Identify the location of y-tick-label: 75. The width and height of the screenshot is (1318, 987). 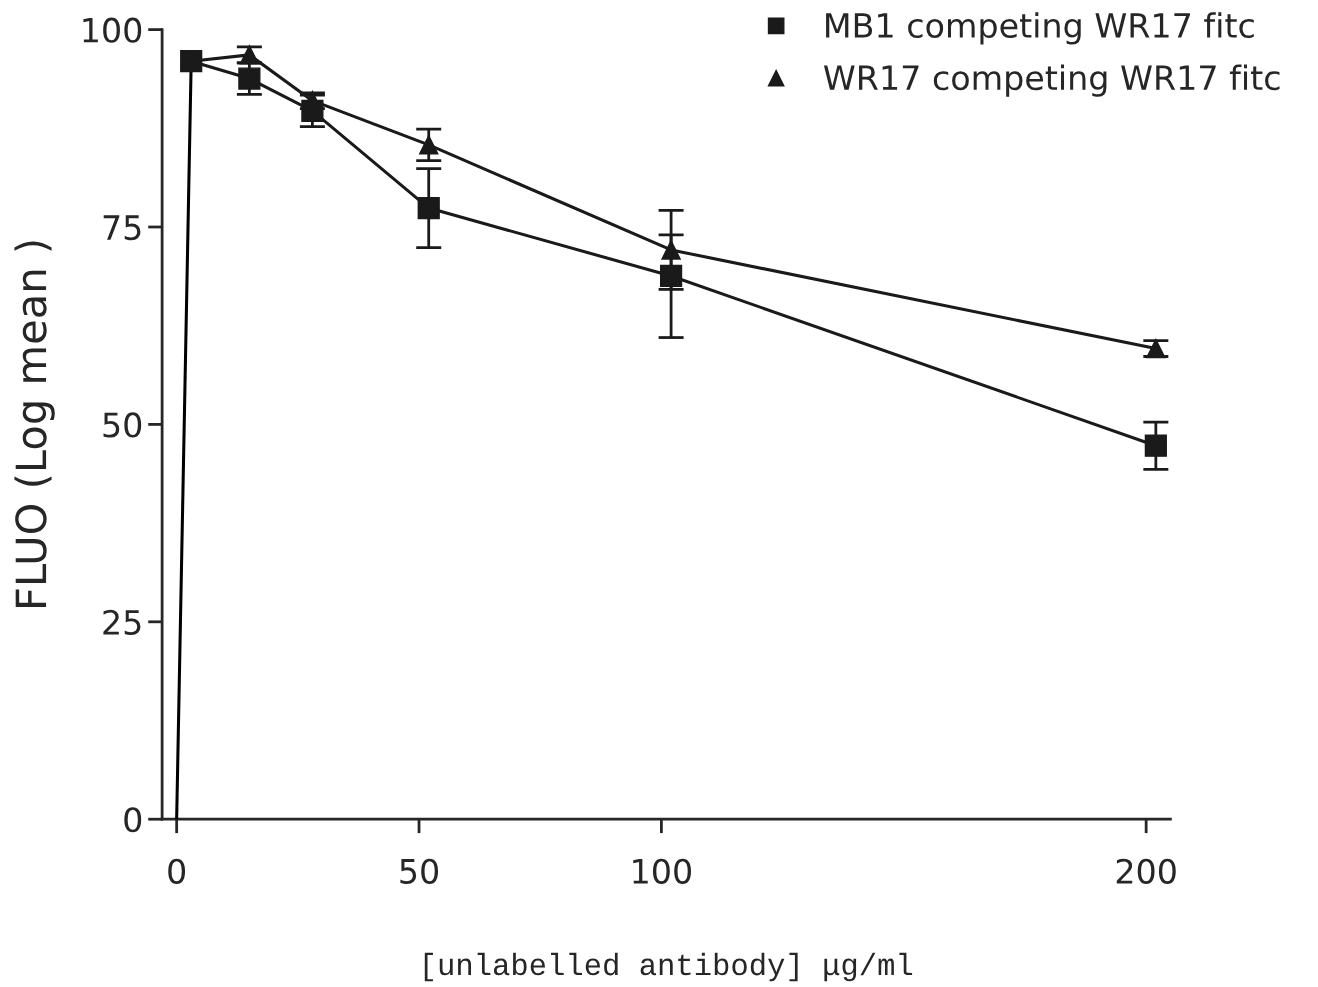
(122, 228).